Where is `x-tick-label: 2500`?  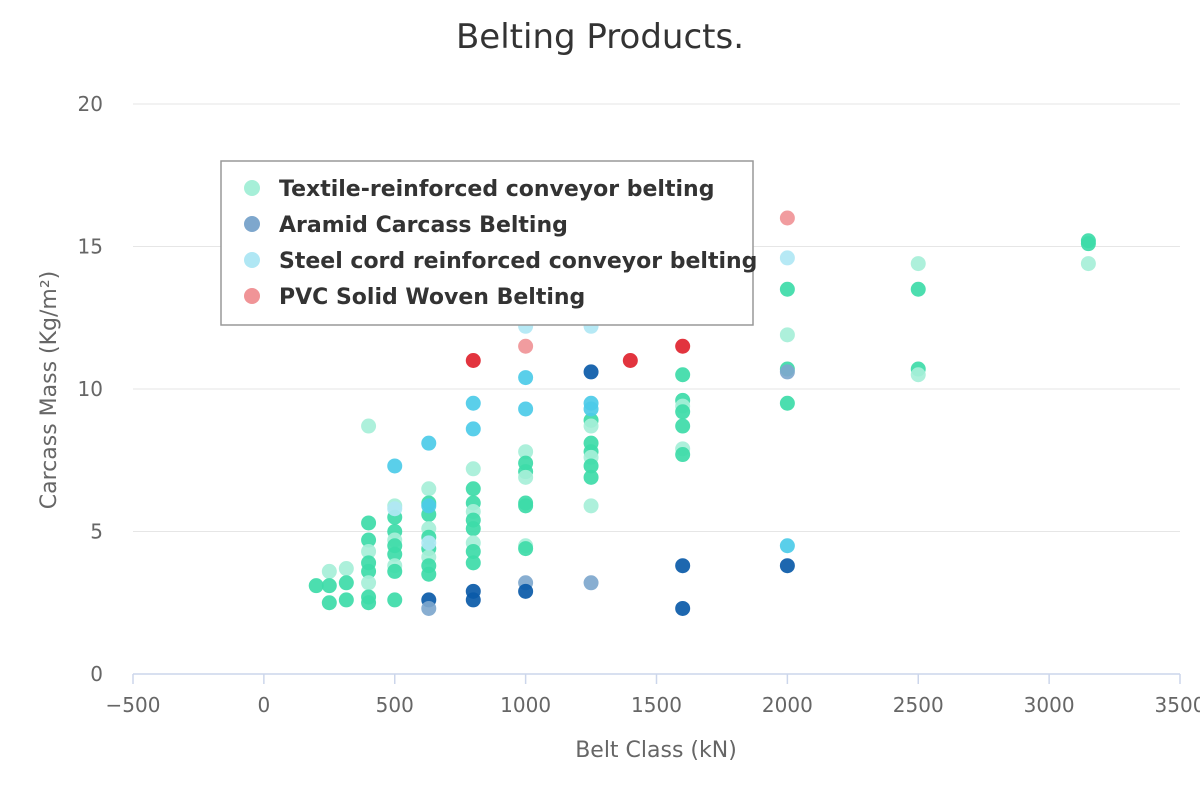 x-tick-label: 2500 is located at coordinates (918, 705).